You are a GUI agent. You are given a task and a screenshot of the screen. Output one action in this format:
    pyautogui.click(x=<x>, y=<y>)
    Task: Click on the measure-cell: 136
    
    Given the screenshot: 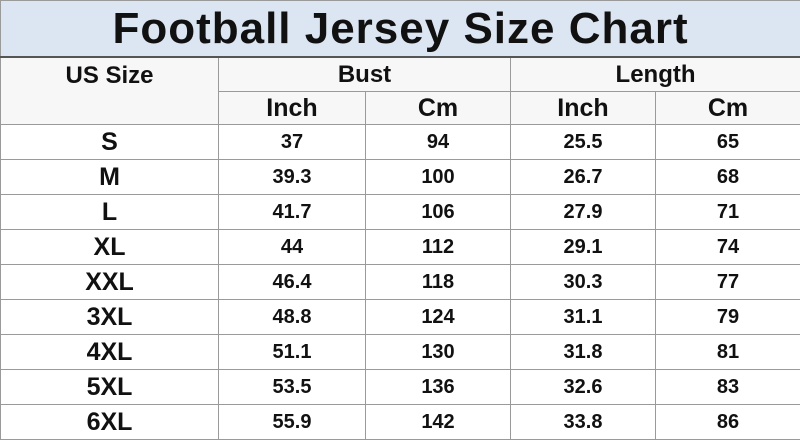 What is the action you would take?
    pyautogui.click(x=438, y=387)
    